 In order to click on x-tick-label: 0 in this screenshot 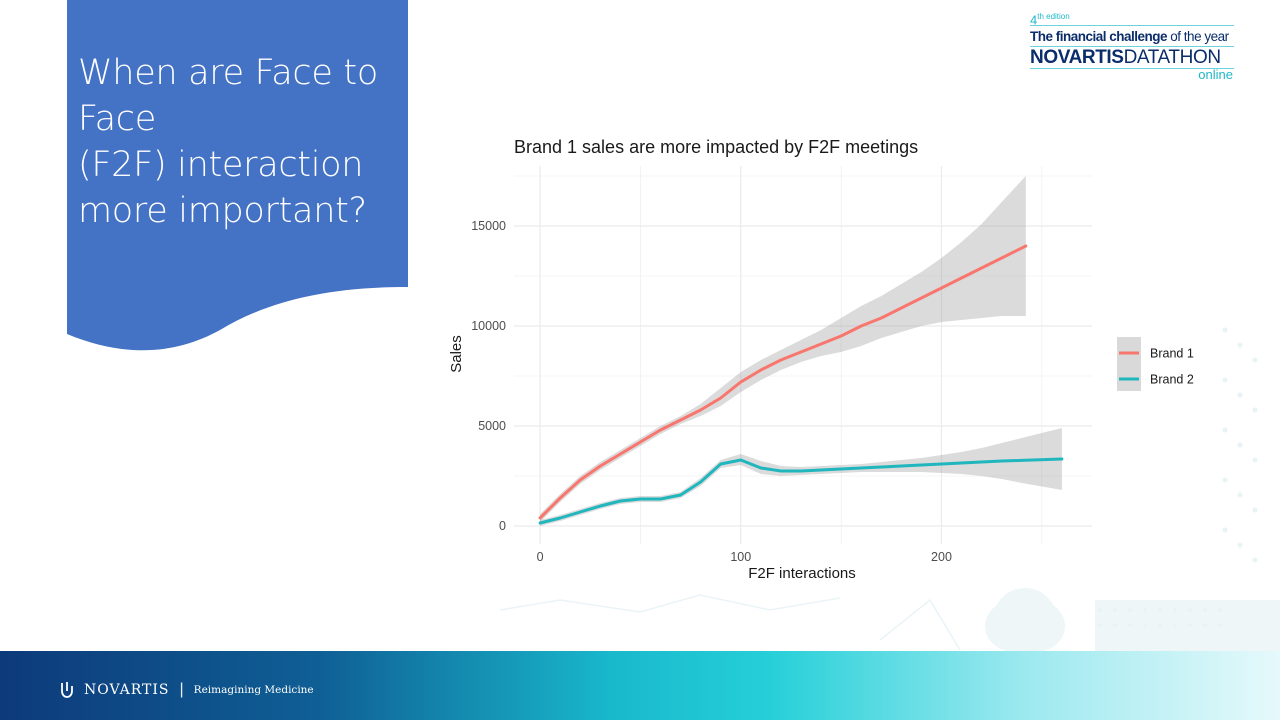, I will do `click(540, 557)`.